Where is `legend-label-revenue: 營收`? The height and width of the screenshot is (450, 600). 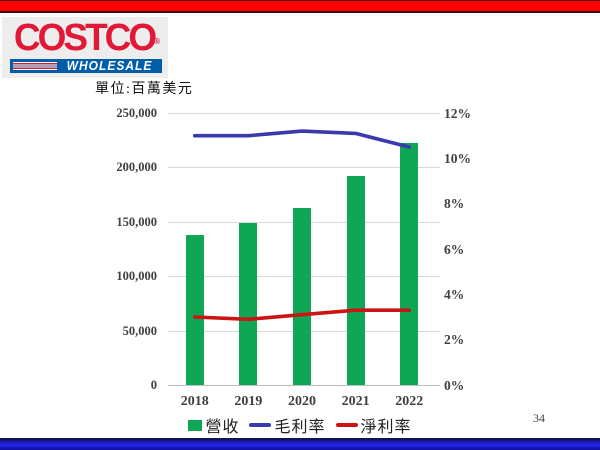
legend-label-revenue: 營收 is located at coordinates (222, 427).